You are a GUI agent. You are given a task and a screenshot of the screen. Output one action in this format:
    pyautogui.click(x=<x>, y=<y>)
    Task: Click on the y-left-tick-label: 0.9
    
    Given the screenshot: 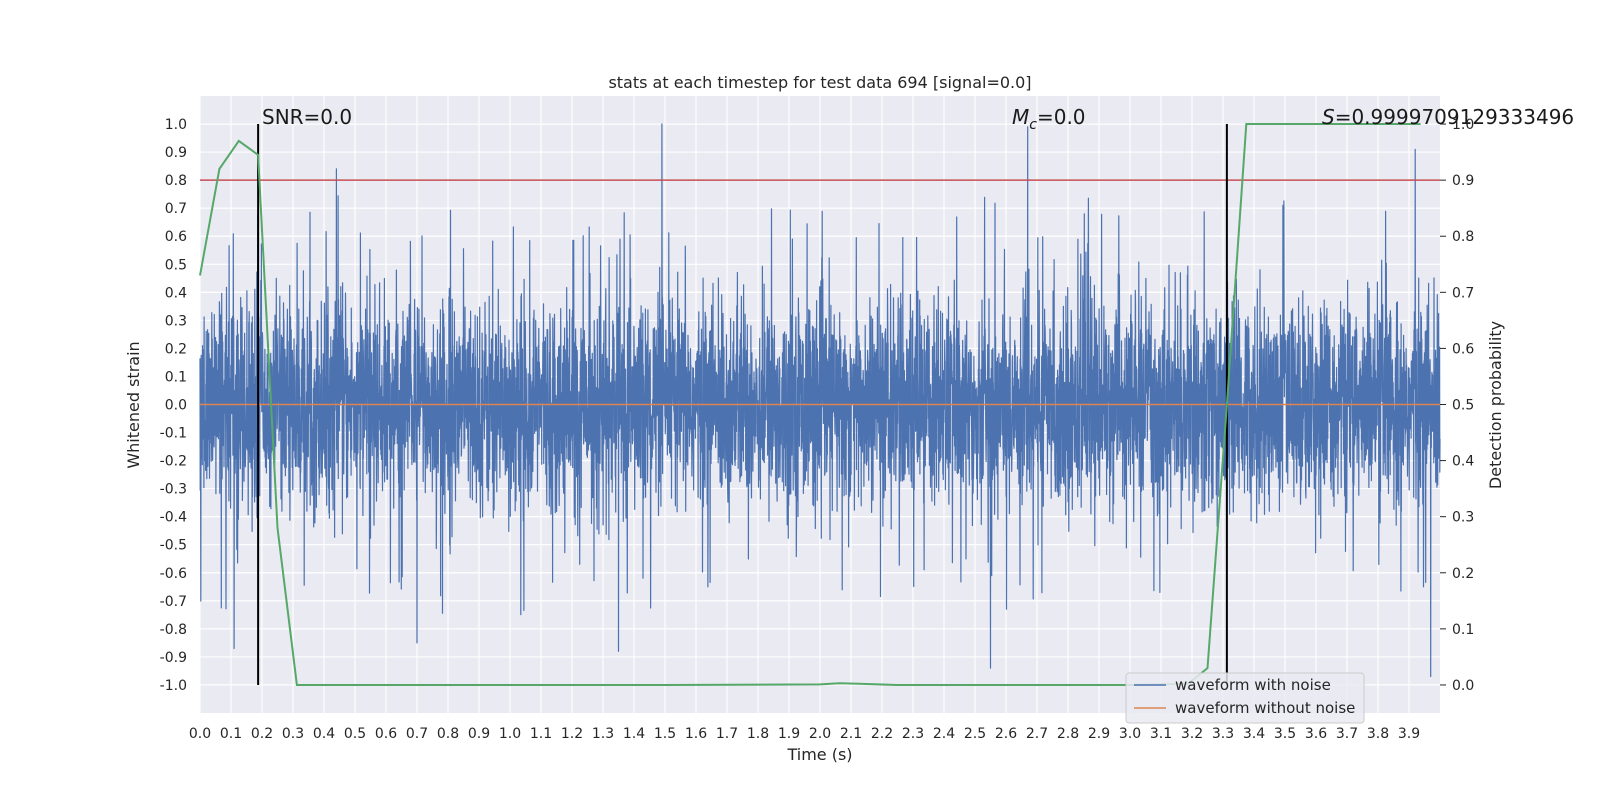 What is the action you would take?
    pyautogui.click(x=176, y=153)
    